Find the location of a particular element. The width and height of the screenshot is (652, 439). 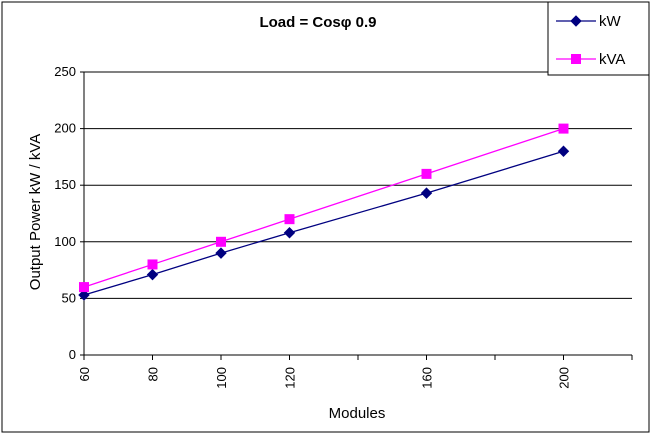

x-tick-label: 60 is located at coordinates (84, 374).